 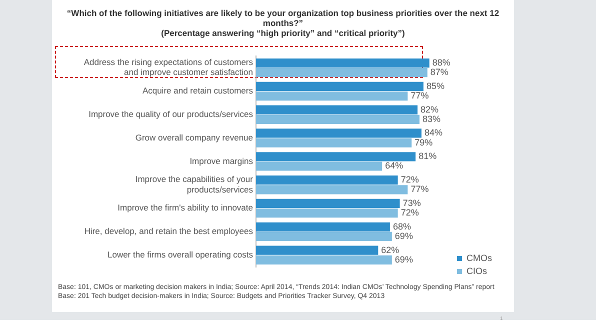 I want to click on y-tick-label: Acquire and retain customers, so click(x=197, y=91).